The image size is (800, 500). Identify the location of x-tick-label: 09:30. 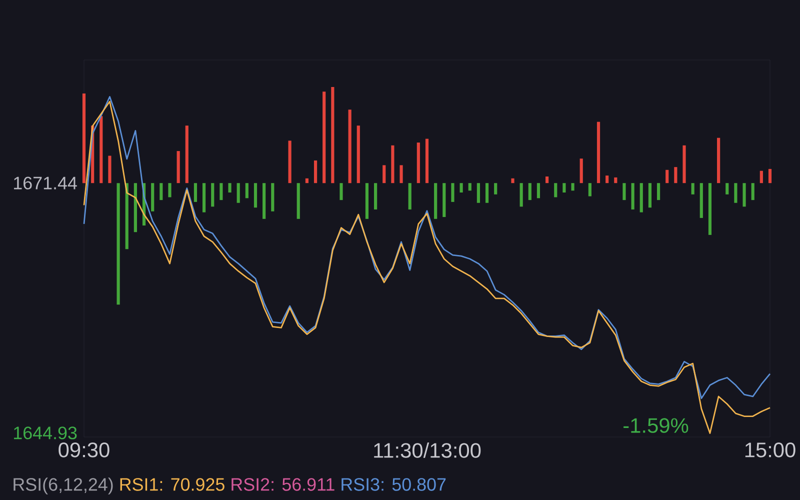
(84, 450).